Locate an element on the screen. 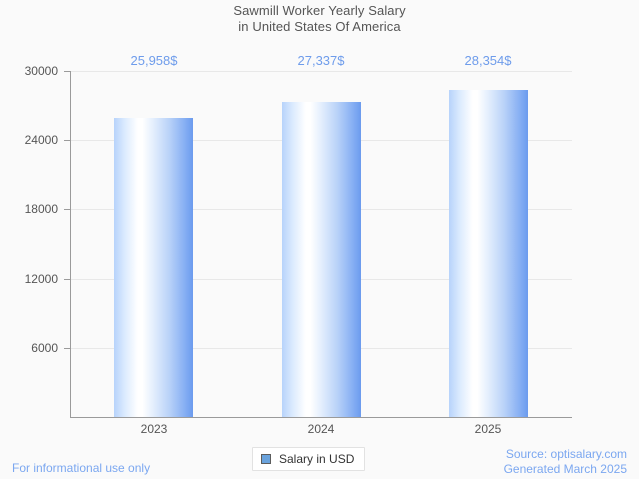 Image resolution: width=639 pixels, height=479 pixels. y-axis-tick-label: 30000 is located at coordinates (41, 71).